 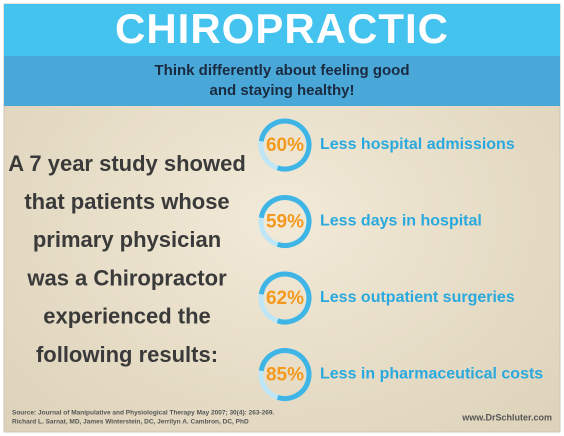 I want to click on title-band, so click(x=282, y=30).